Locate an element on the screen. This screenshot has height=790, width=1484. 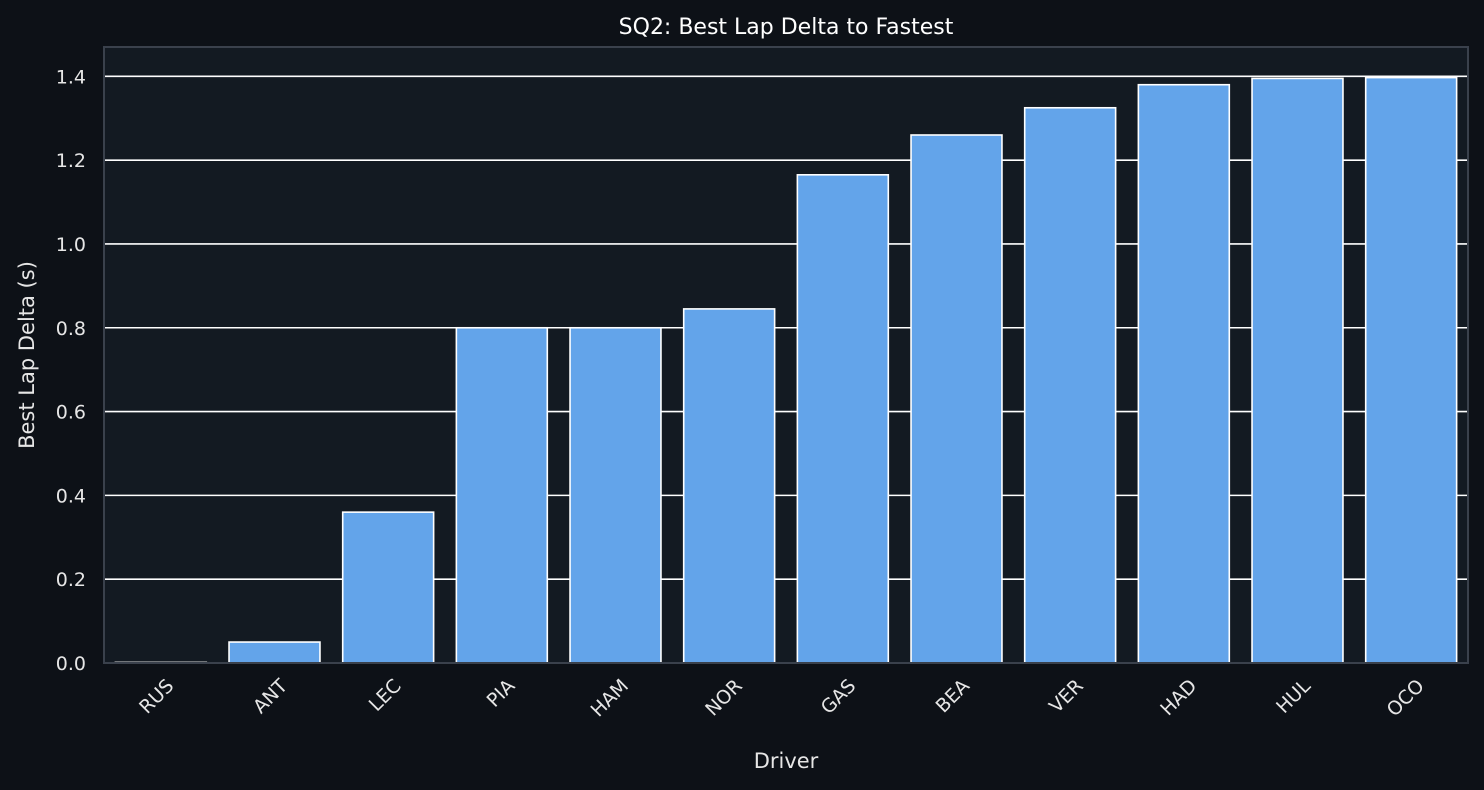
bar-gas is located at coordinates (843, 419).